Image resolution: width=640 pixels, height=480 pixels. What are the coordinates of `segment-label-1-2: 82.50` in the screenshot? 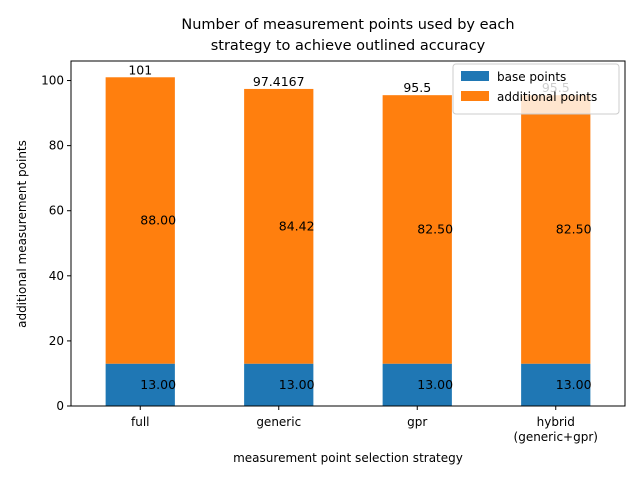 It's located at (435, 228).